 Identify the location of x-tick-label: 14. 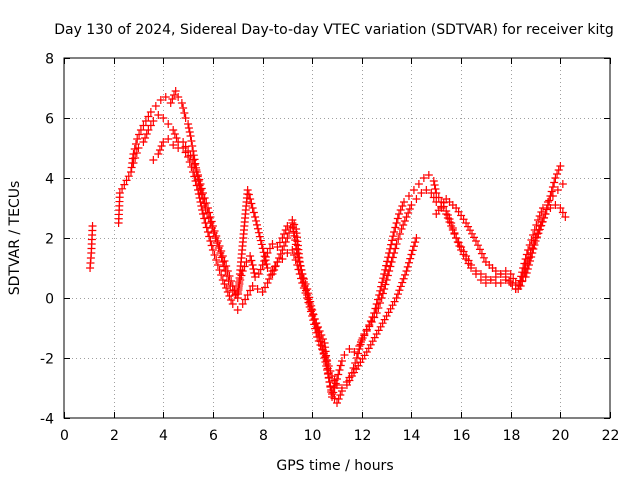
(412, 436).